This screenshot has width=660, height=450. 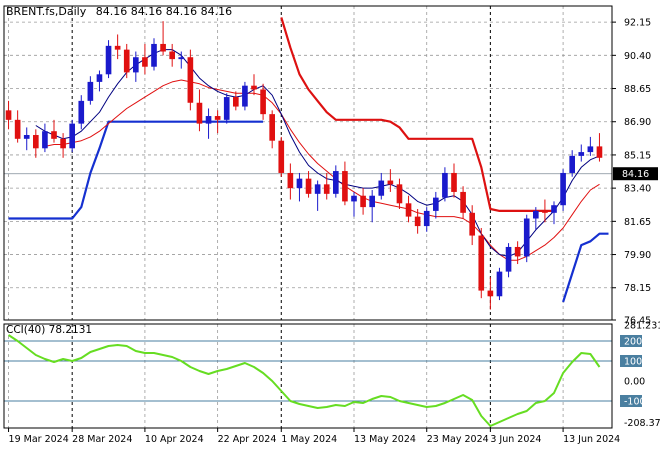 I want to click on cci-indicator-title: CCI(40) 78.2131, so click(x=49, y=330).